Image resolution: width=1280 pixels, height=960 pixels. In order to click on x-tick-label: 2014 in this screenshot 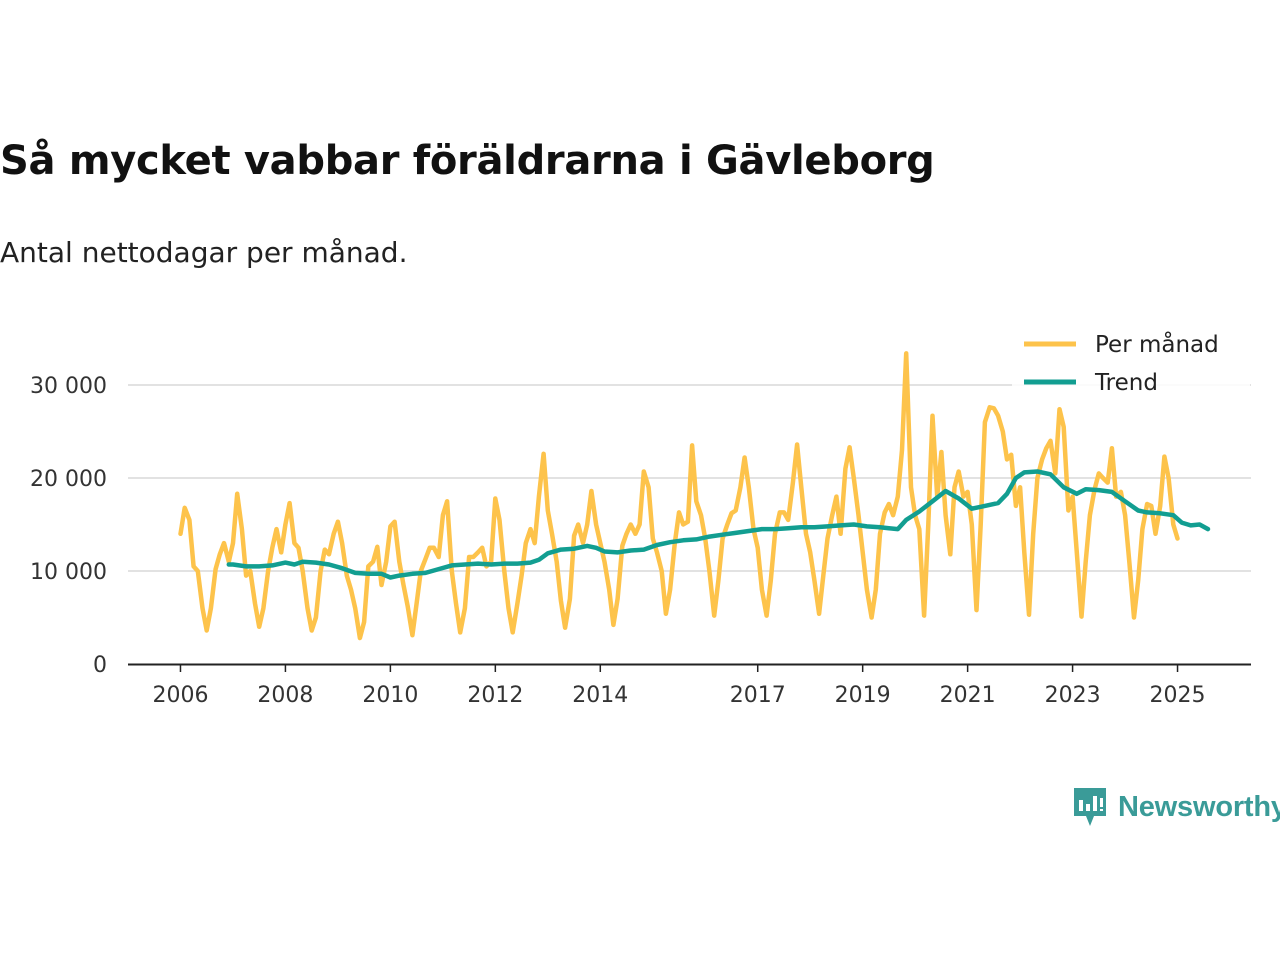, I will do `click(600, 695)`.